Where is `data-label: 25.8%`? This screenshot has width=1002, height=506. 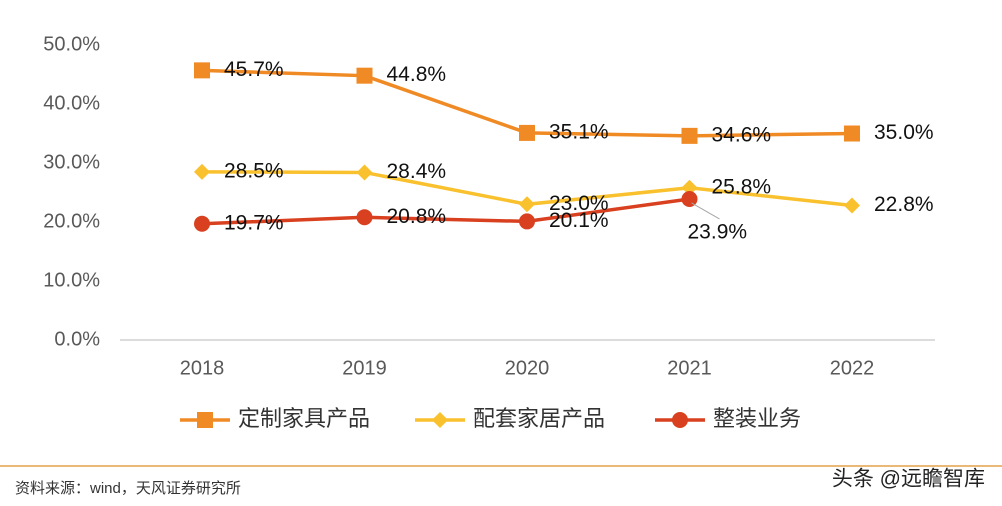 data-label: 25.8% is located at coordinates (742, 186).